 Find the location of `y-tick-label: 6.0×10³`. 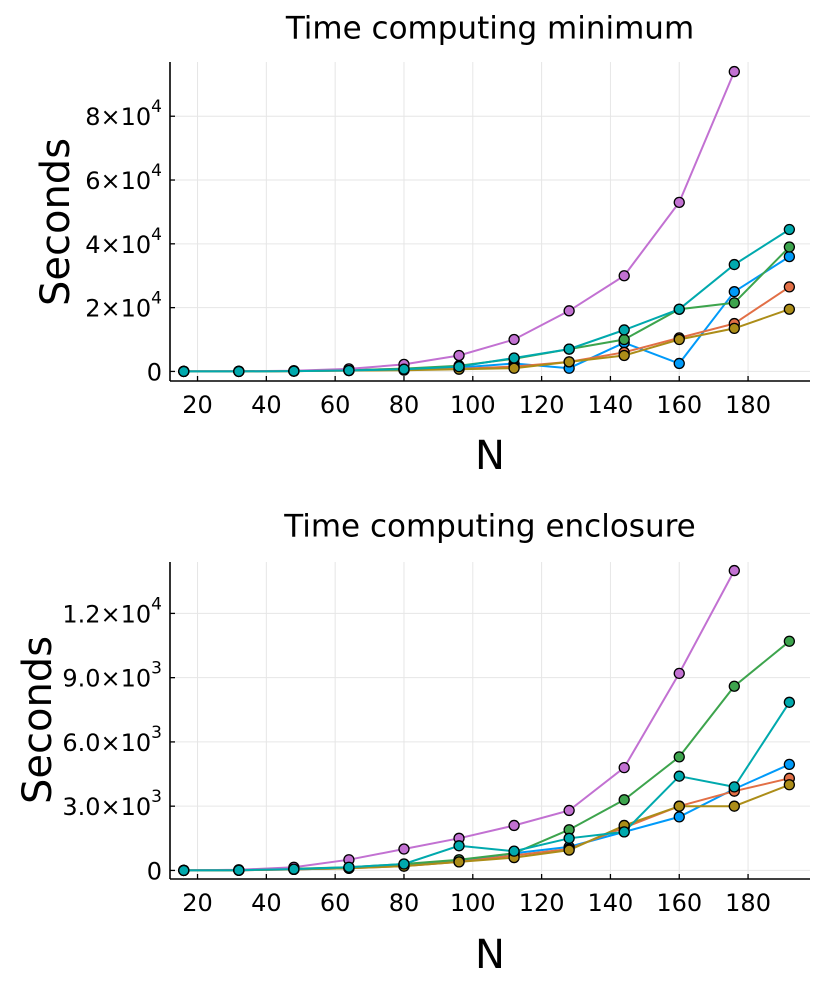

y-tick-label: 6.0×10³ is located at coordinates (112, 740).